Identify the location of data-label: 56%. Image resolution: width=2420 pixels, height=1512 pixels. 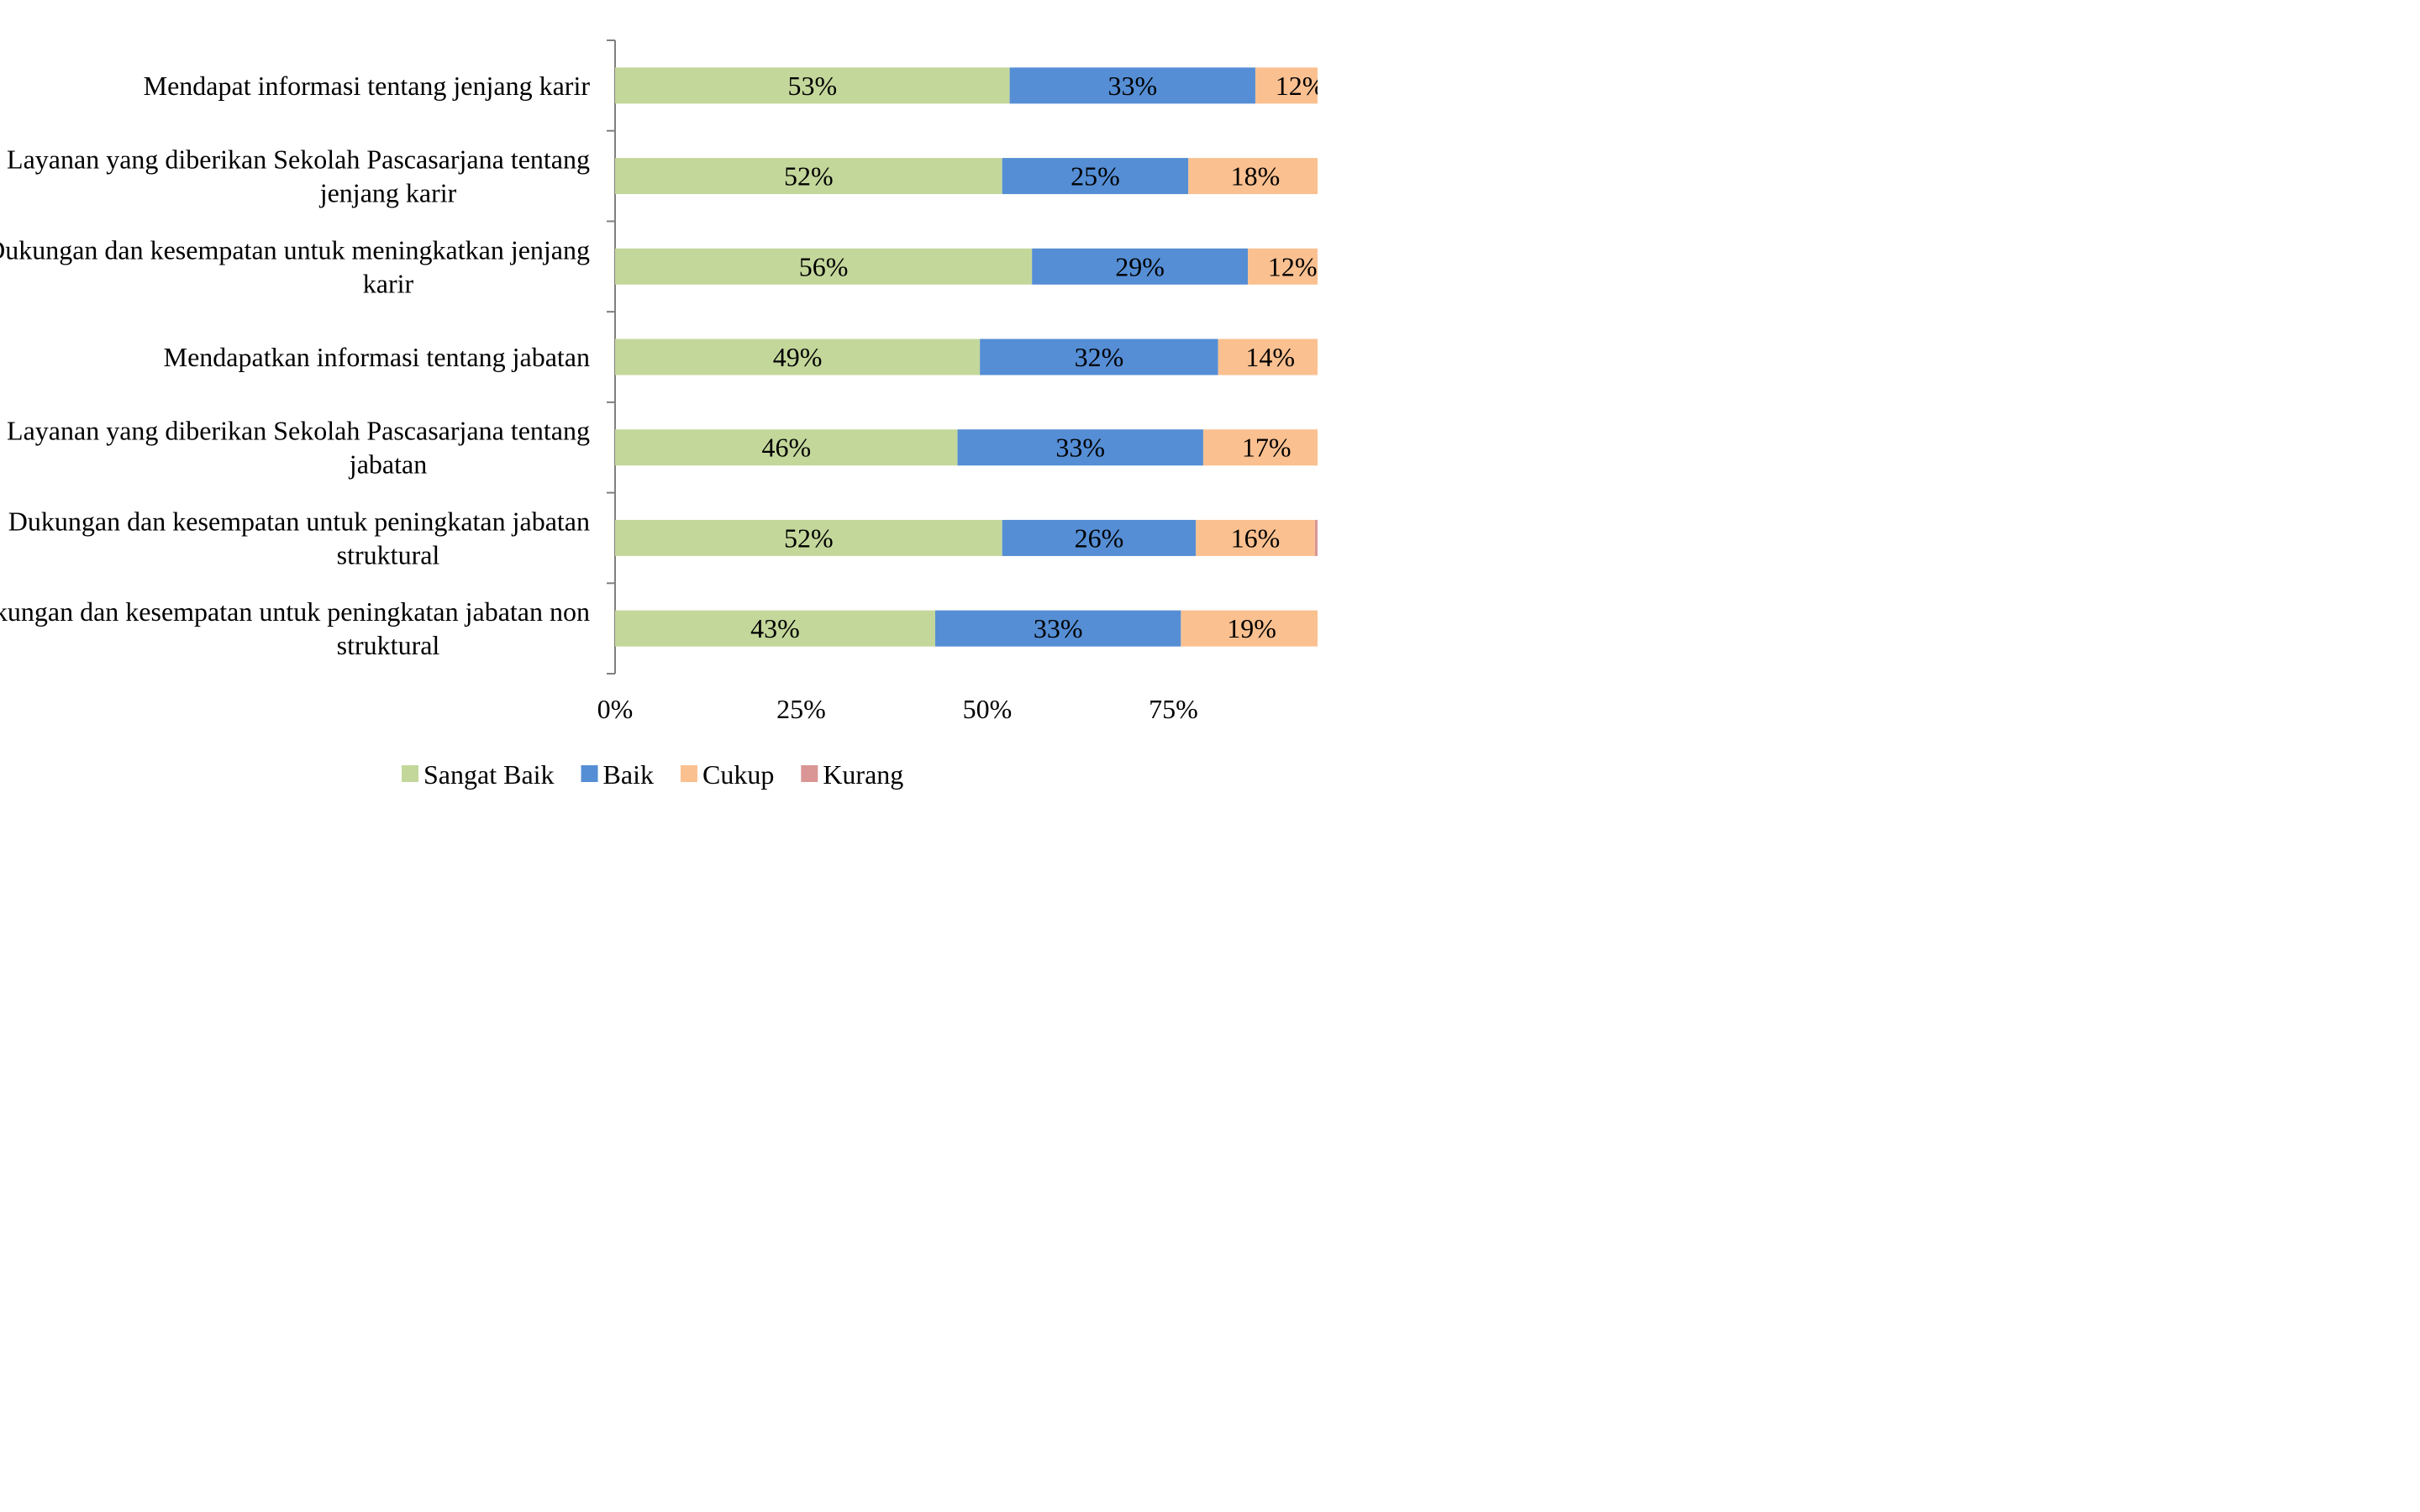
(824, 266).